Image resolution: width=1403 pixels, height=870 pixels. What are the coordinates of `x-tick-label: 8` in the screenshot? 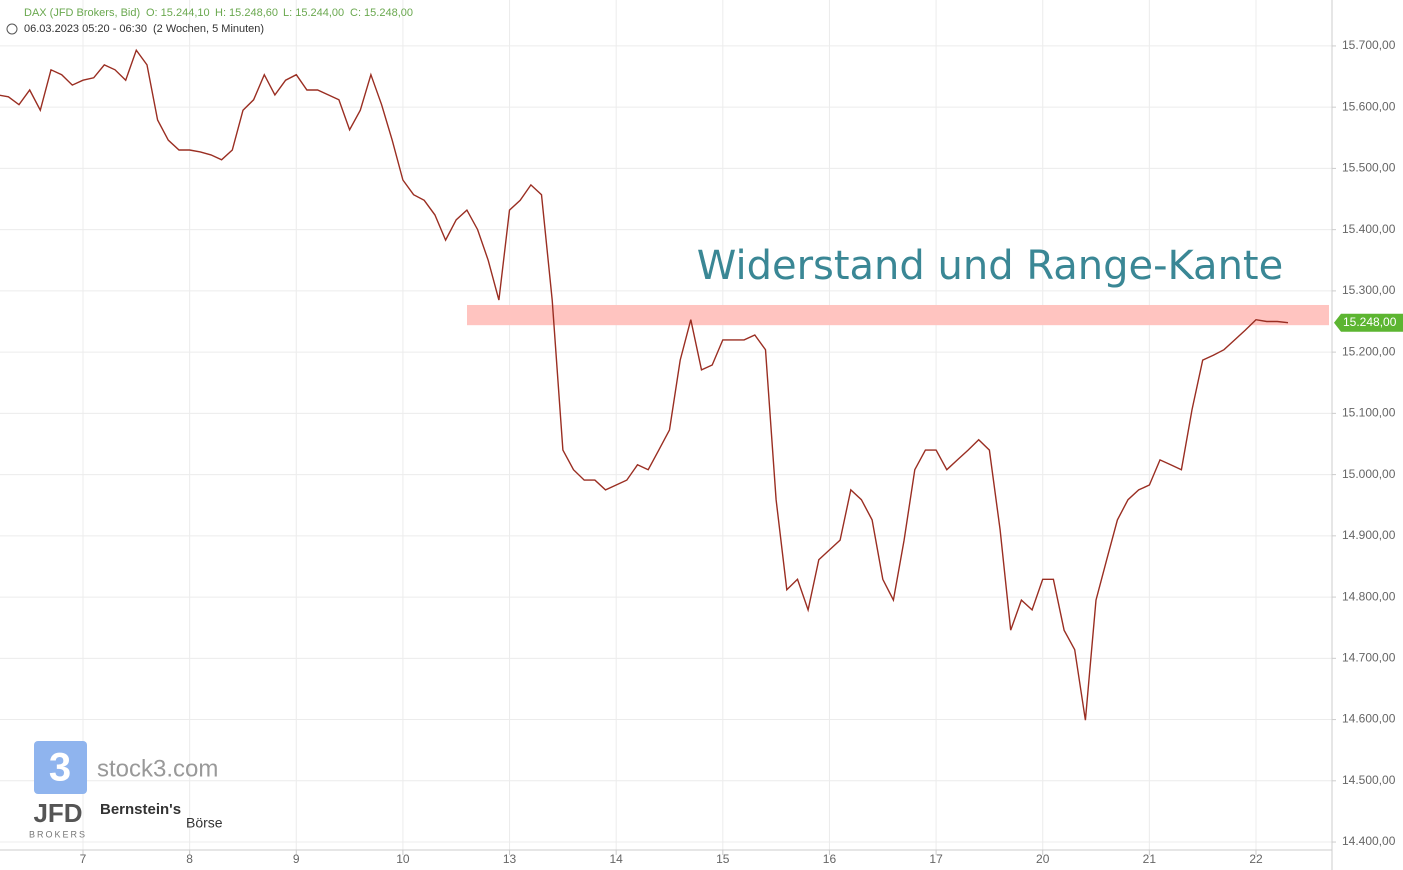 It's located at (189, 859).